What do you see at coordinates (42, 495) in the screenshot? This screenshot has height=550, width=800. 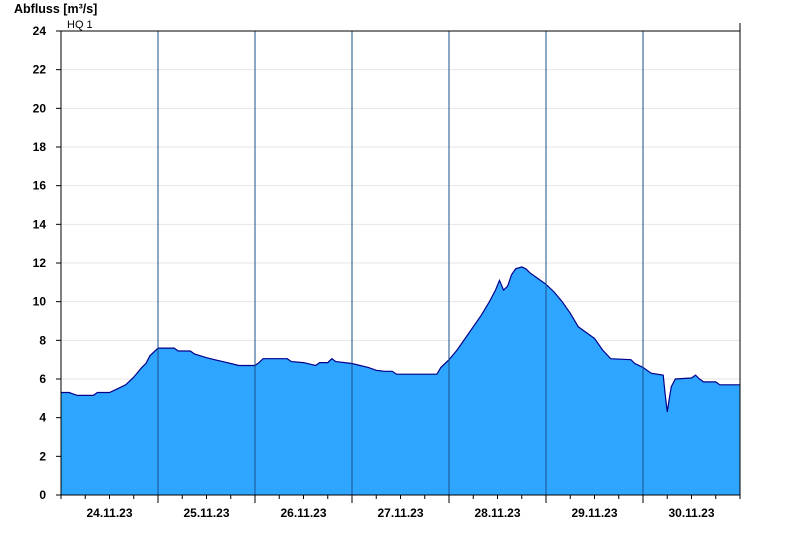 I see `y-tick-label: 0` at bounding box center [42, 495].